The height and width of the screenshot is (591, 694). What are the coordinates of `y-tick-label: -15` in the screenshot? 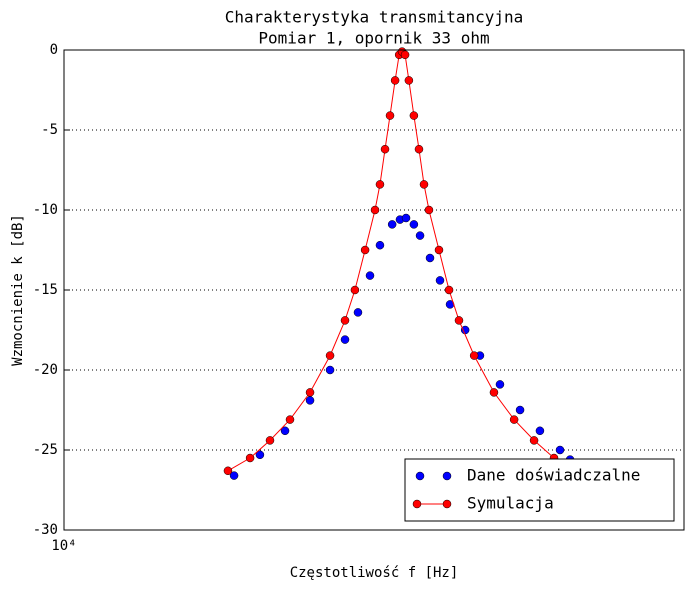 It's located at (45, 290).